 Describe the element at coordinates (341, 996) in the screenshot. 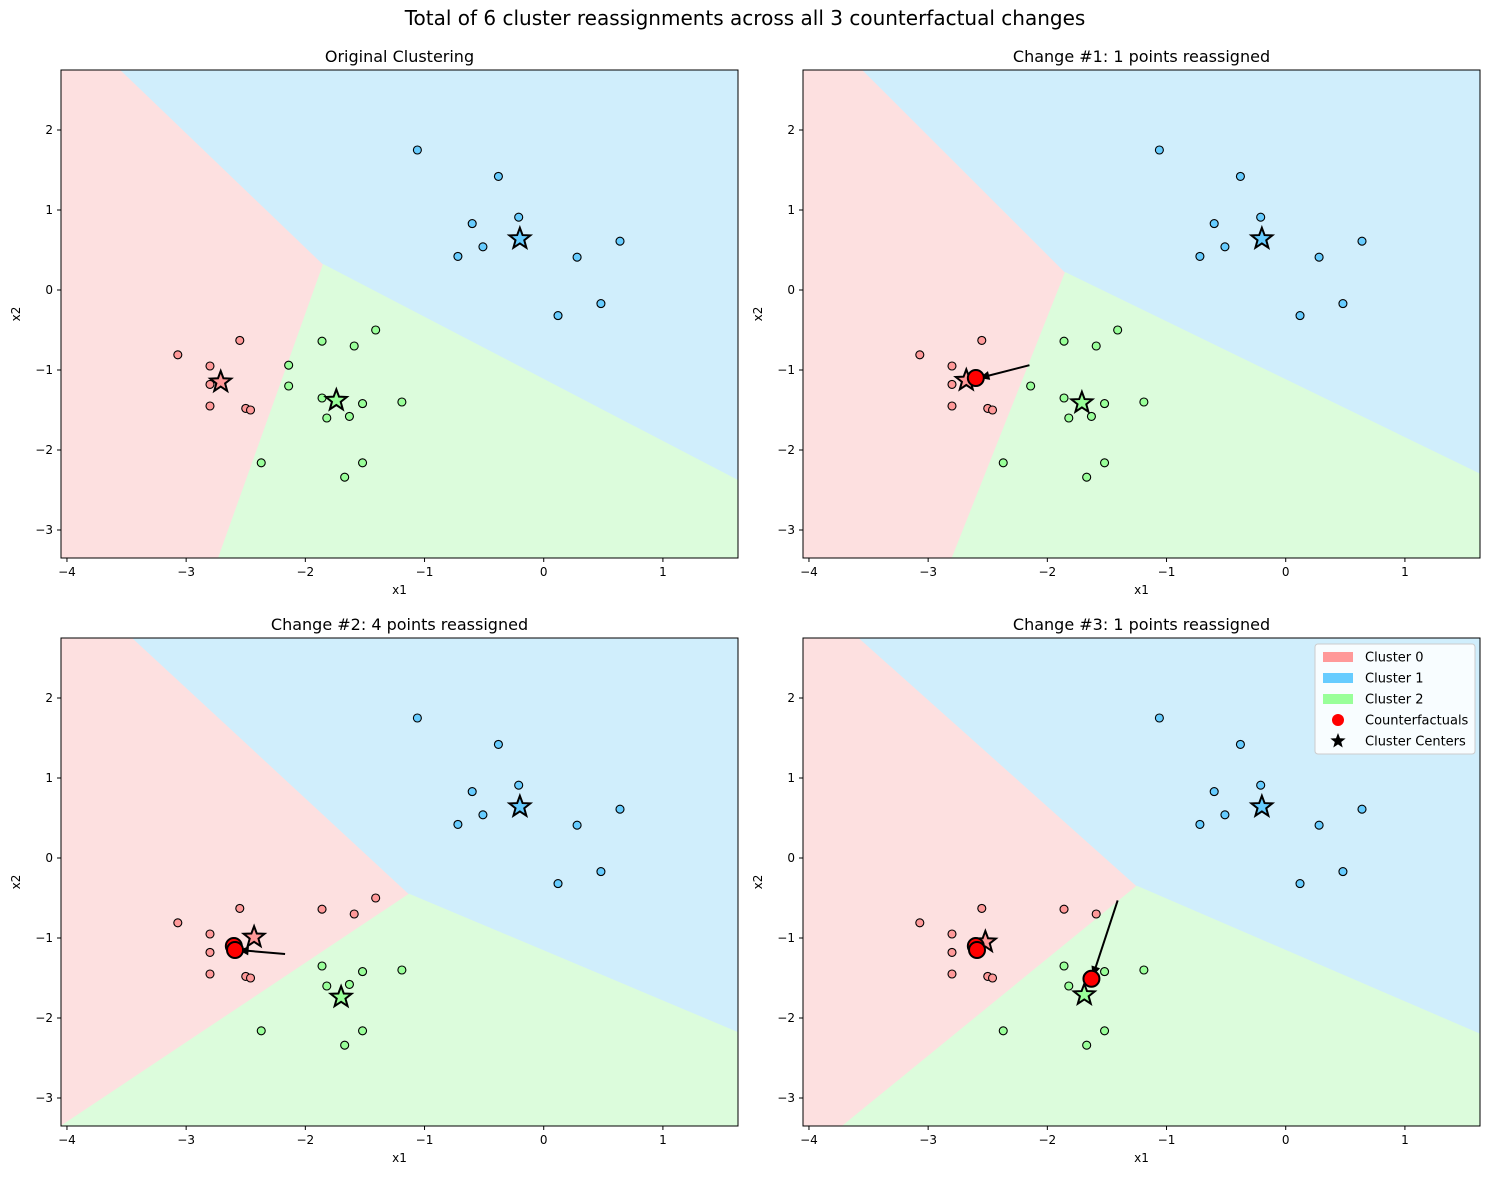

I see `cluster-center-star` at that location.